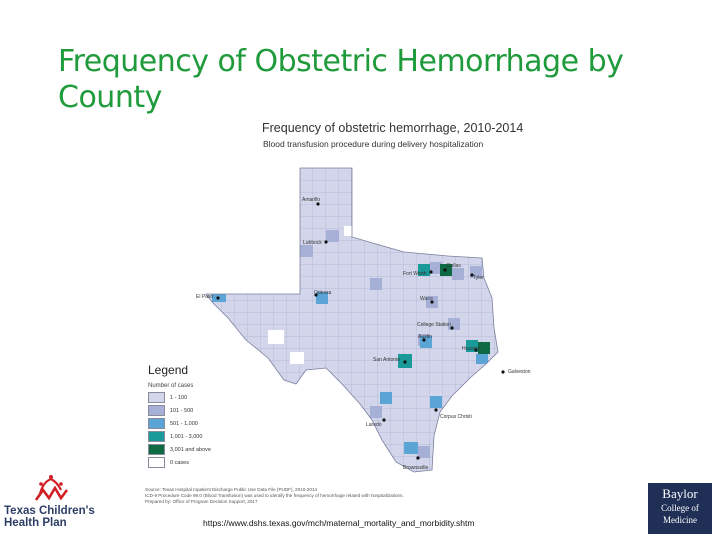 This screenshot has height=540, width=720. What do you see at coordinates (179, 397) in the screenshot?
I see `legend-label: 1 - 100` at bounding box center [179, 397].